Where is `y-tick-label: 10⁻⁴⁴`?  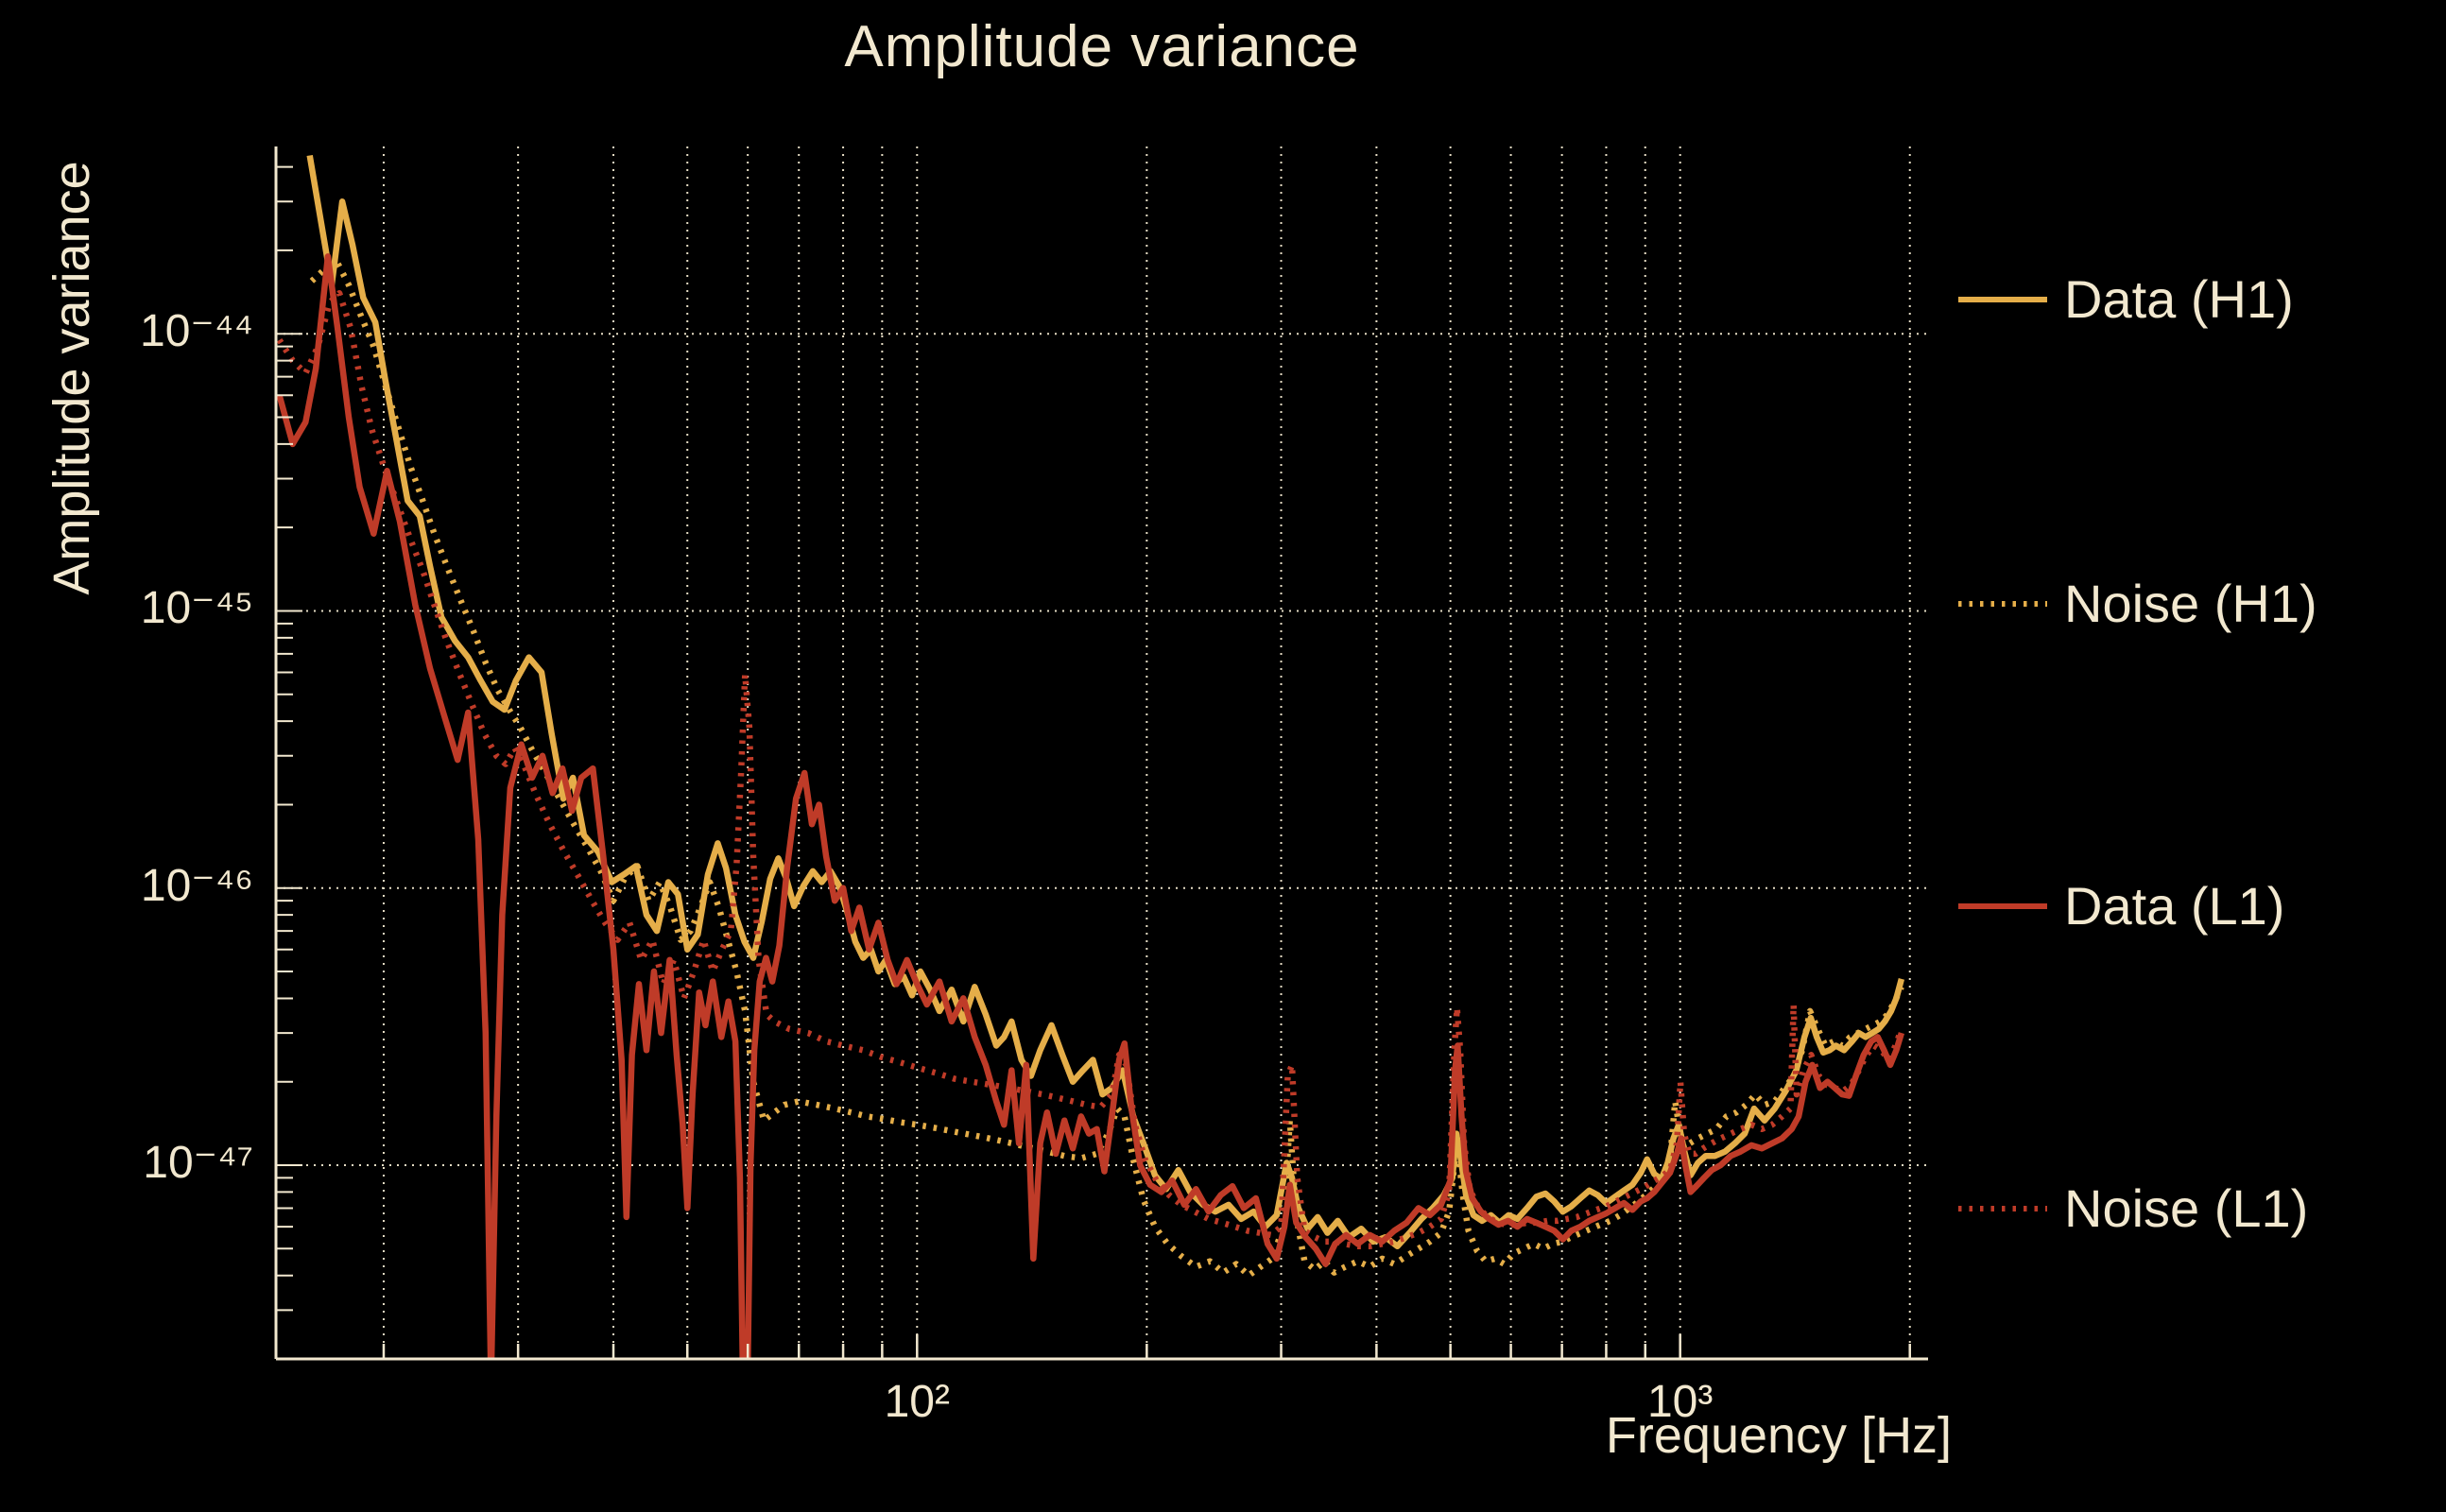 y-tick-label: 10⁻⁴⁴ is located at coordinates (197, 331).